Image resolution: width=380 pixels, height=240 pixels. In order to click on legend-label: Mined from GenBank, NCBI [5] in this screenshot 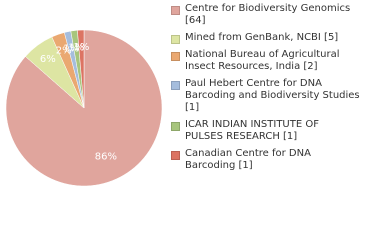, I will do `click(262, 37)`.